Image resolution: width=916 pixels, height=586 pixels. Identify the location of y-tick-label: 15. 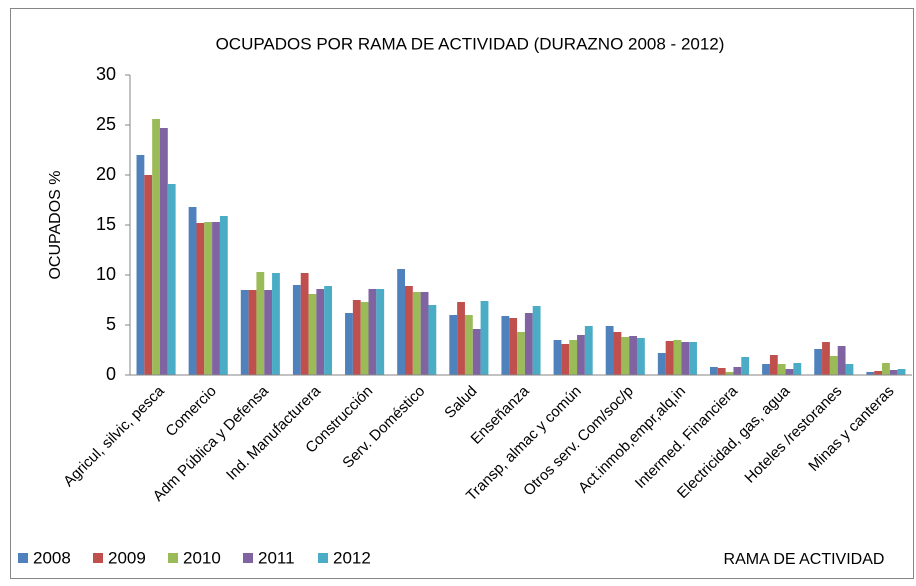
(106, 224).